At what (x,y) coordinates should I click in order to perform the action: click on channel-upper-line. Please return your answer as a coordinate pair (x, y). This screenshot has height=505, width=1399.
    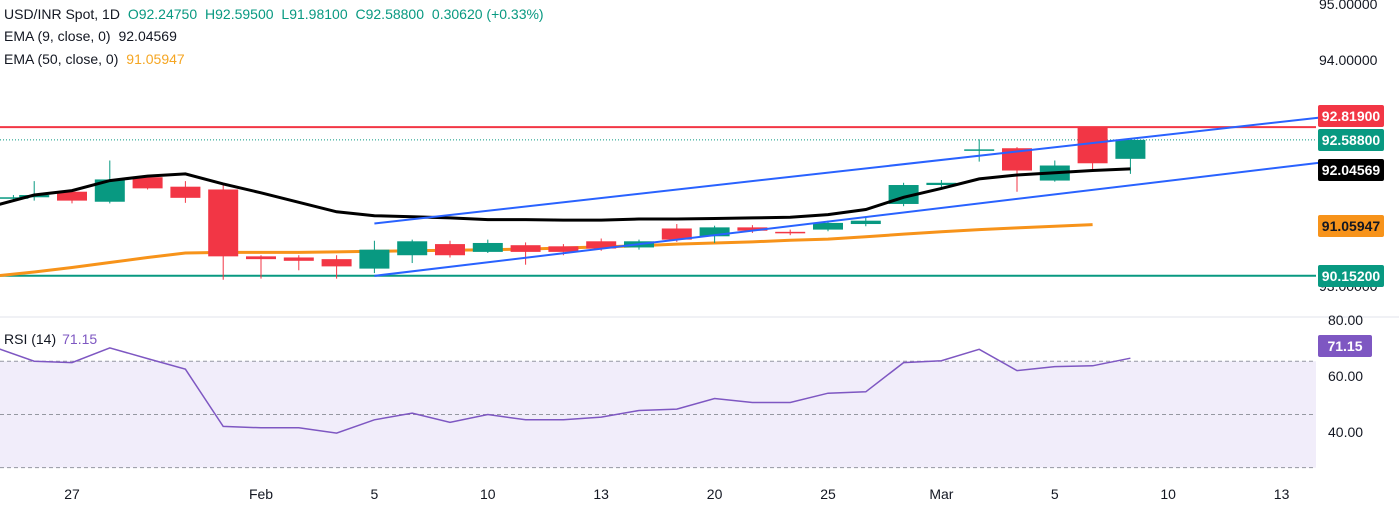
    Looking at the image, I should click on (847, 170).